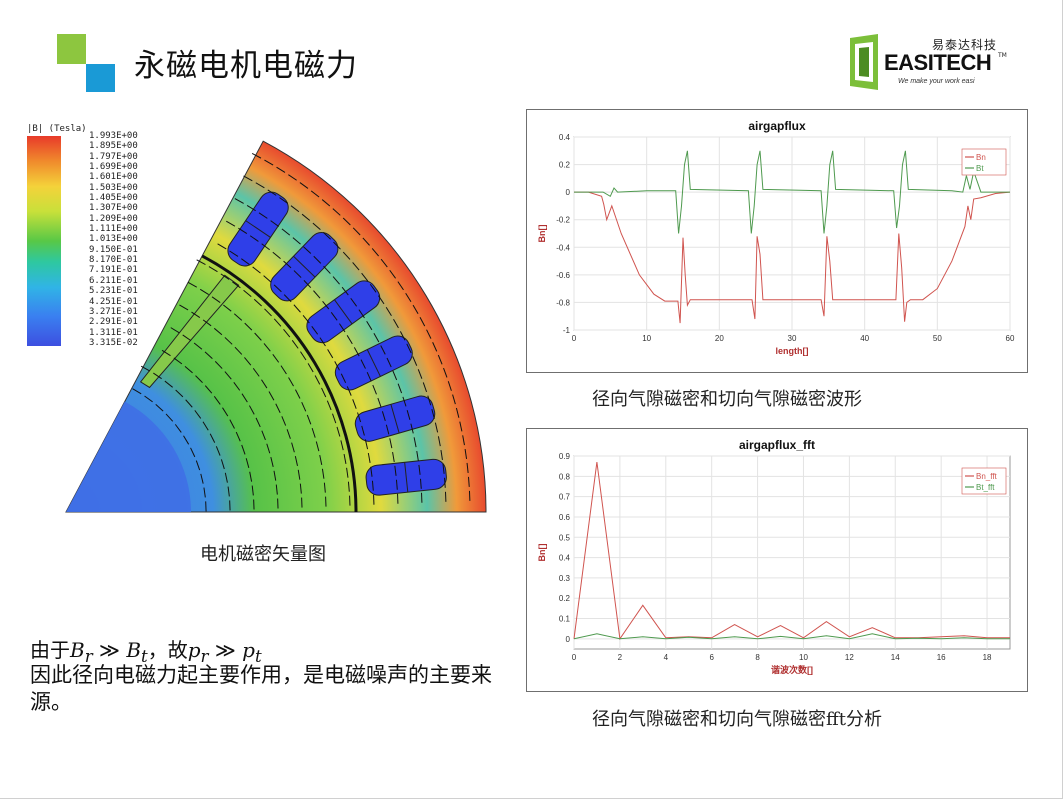 The height and width of the screenshot is (799, 1063). What do you see at coordinates (113, 229) in the screenshot?
I see `legend-value: 1.111E+00` at bounding box center [113, 229].